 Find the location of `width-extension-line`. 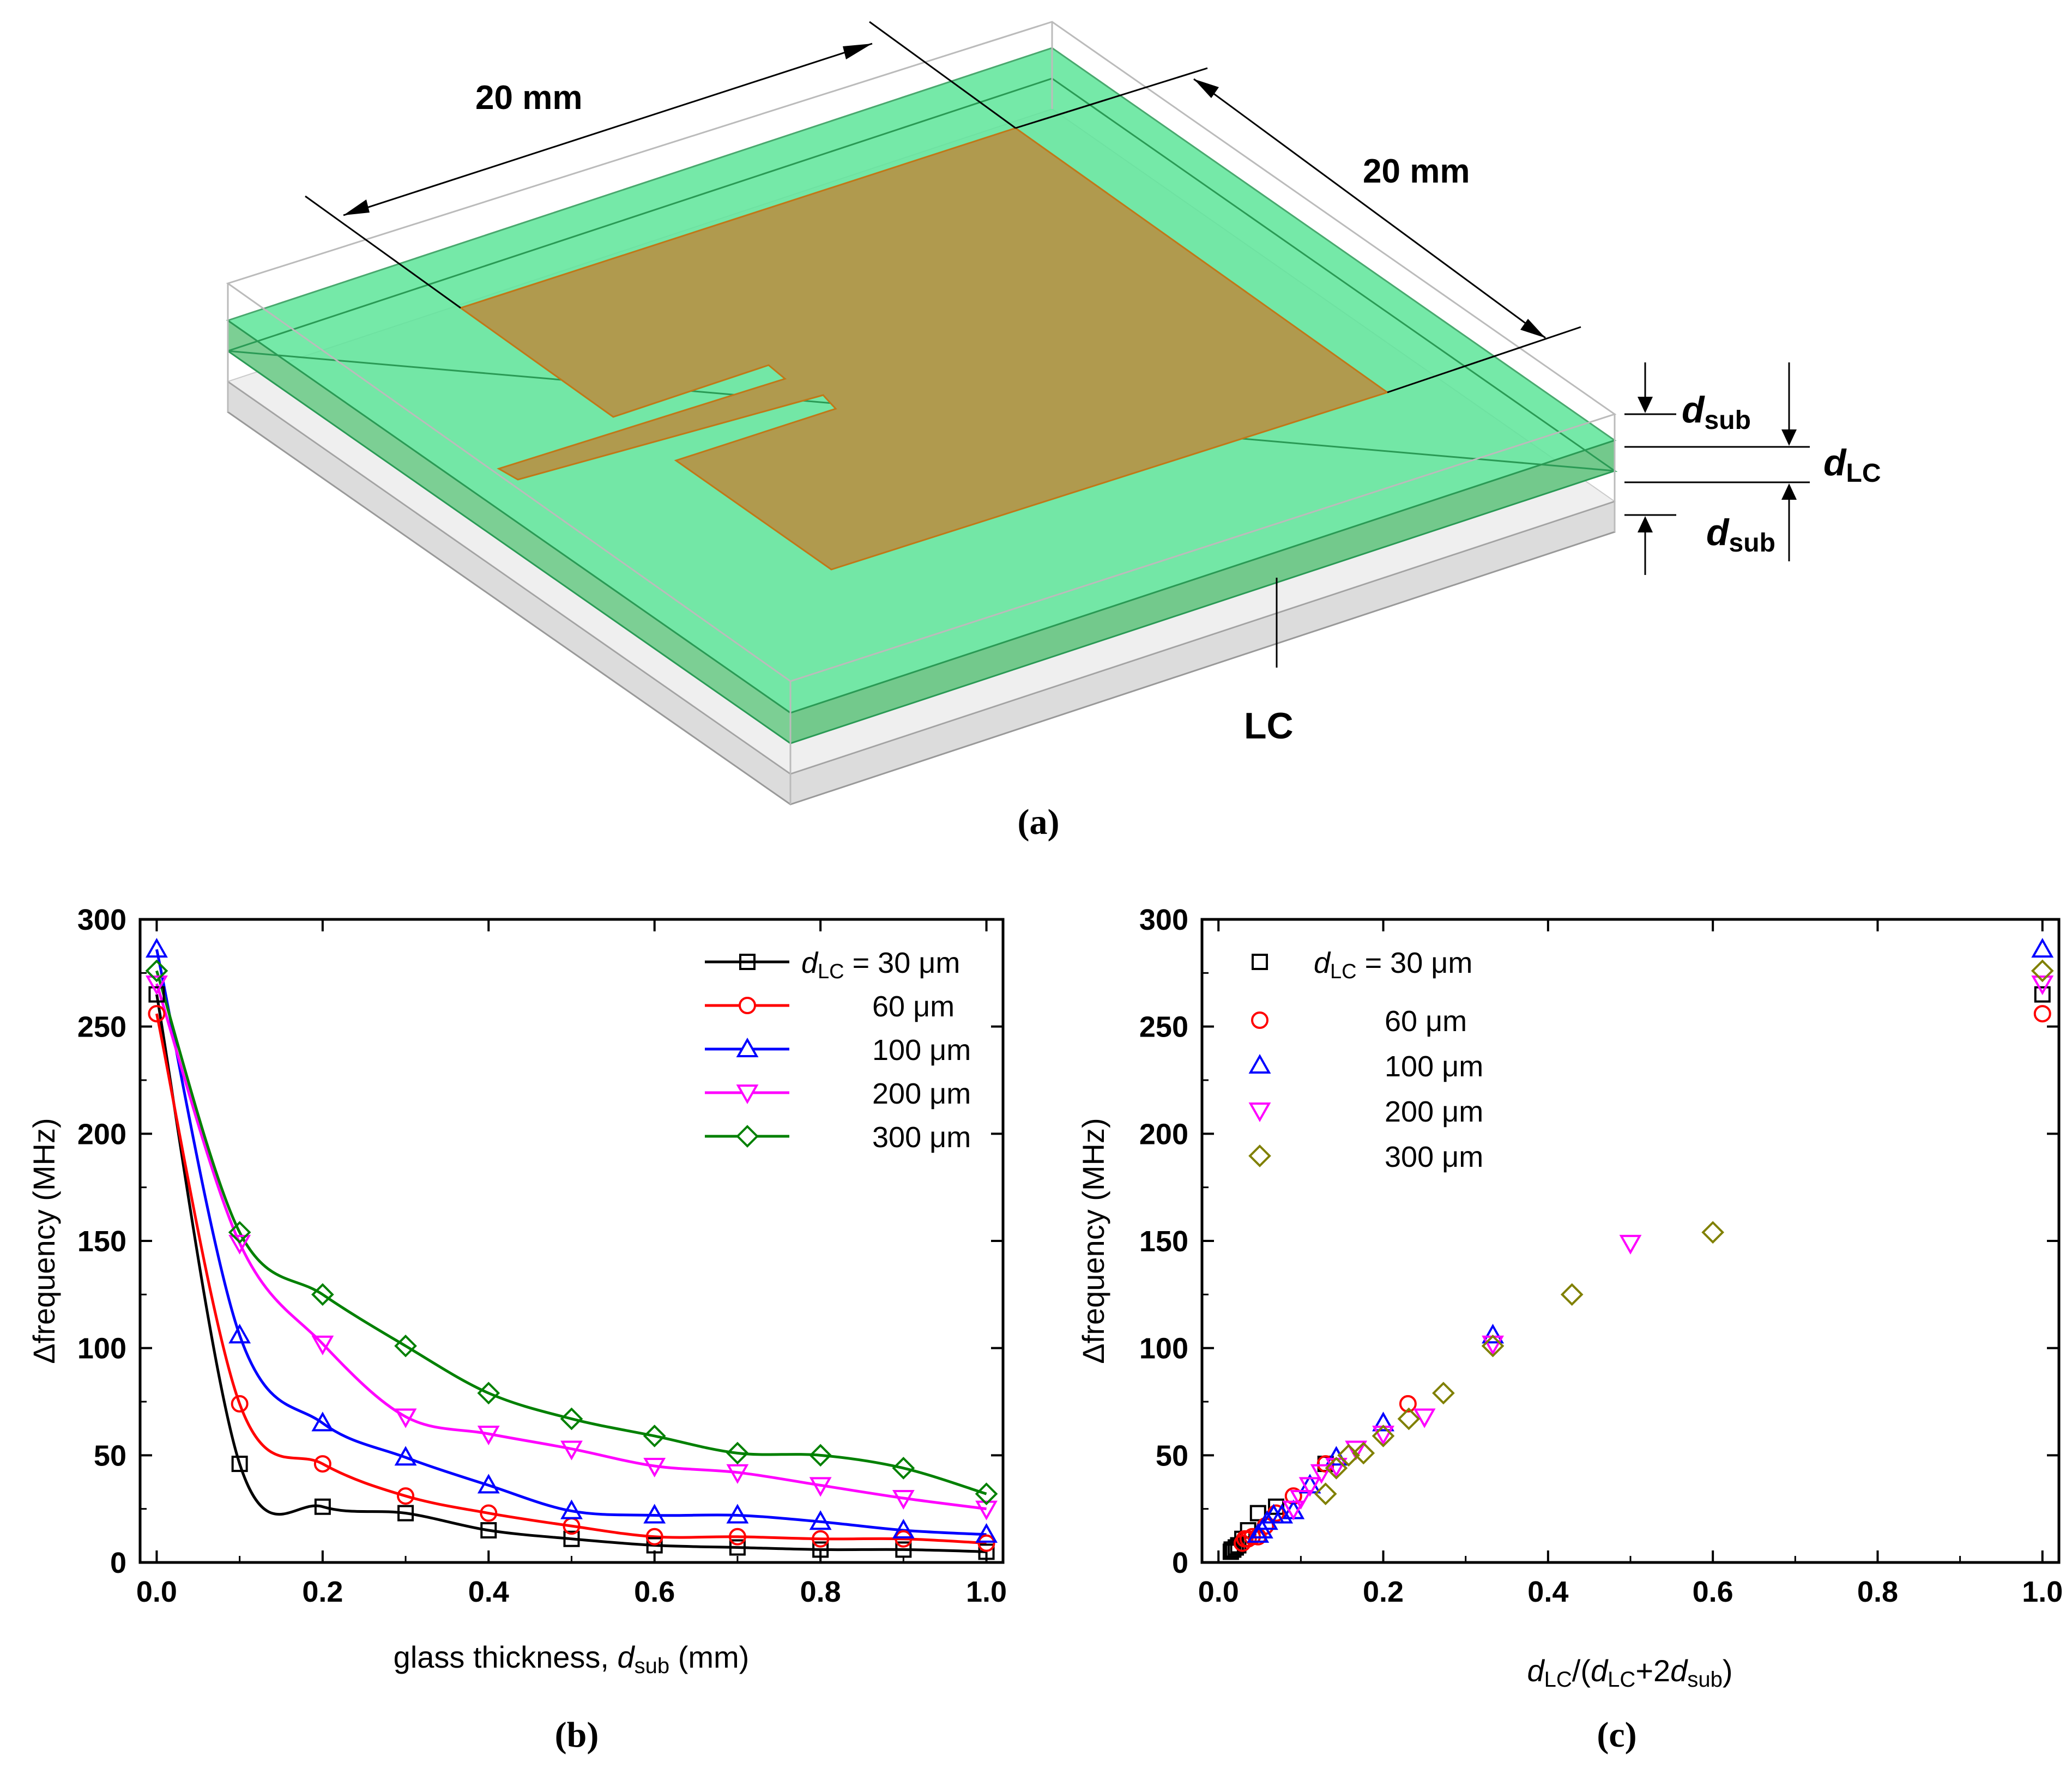

width-extension-line is located at coordinates (942, 75).